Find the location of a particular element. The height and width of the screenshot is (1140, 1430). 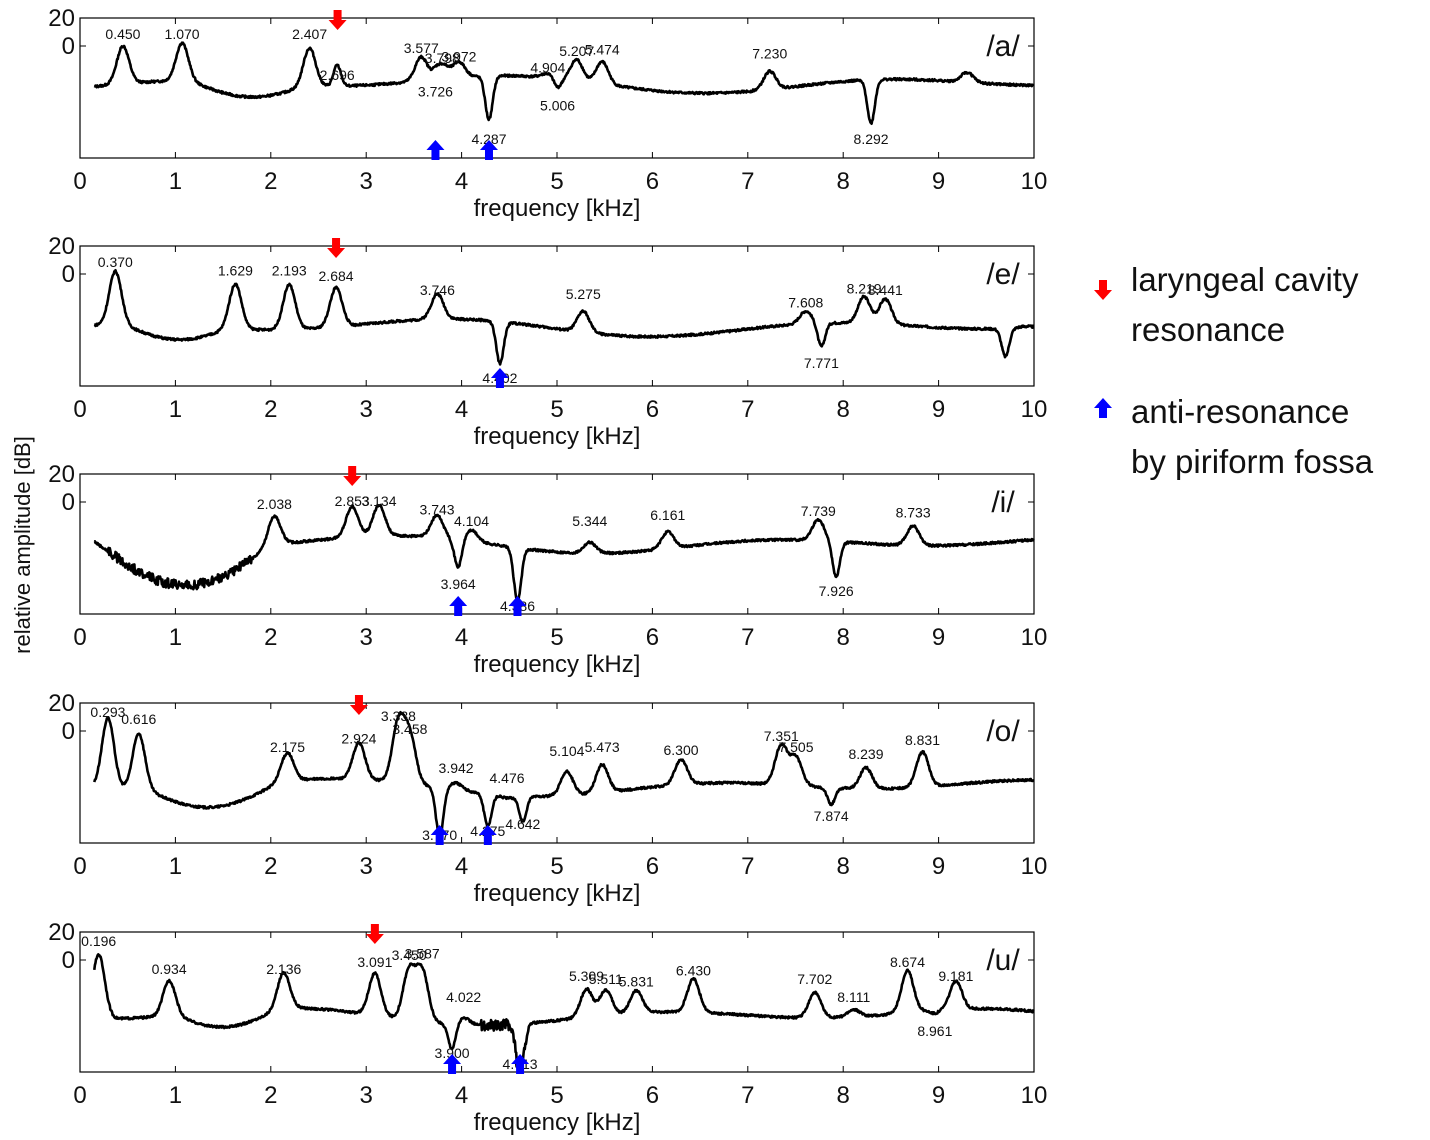

frequency-label: 8.674 is located at coordinates (907, 962).